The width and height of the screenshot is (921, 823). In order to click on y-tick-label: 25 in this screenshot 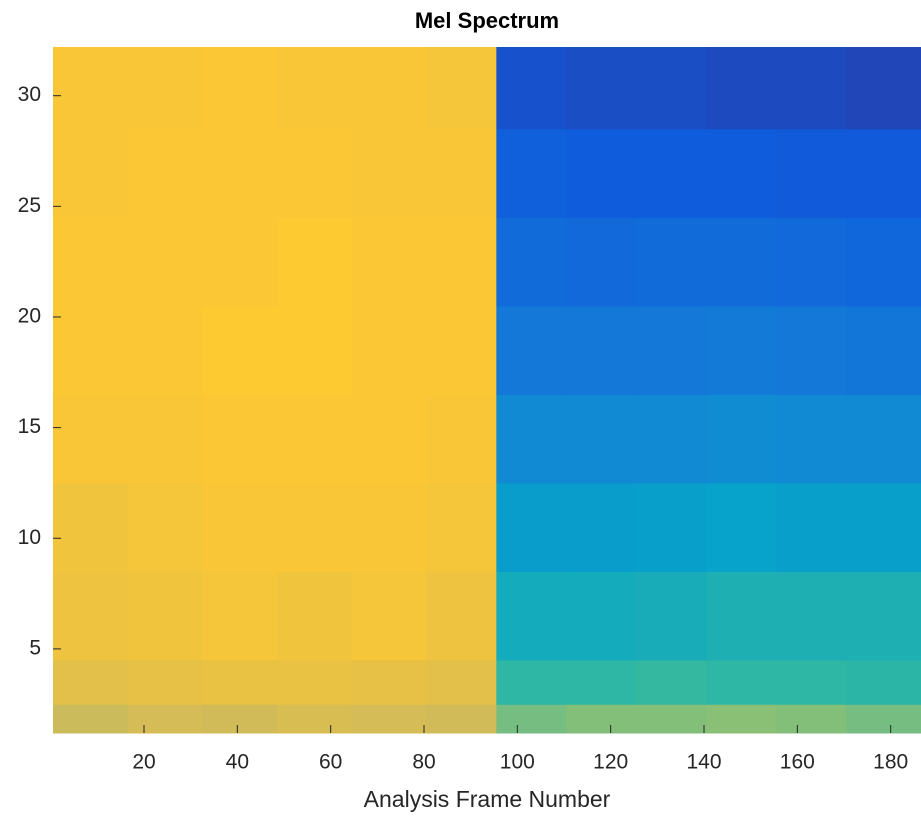, I will do `click(29, 205)`.